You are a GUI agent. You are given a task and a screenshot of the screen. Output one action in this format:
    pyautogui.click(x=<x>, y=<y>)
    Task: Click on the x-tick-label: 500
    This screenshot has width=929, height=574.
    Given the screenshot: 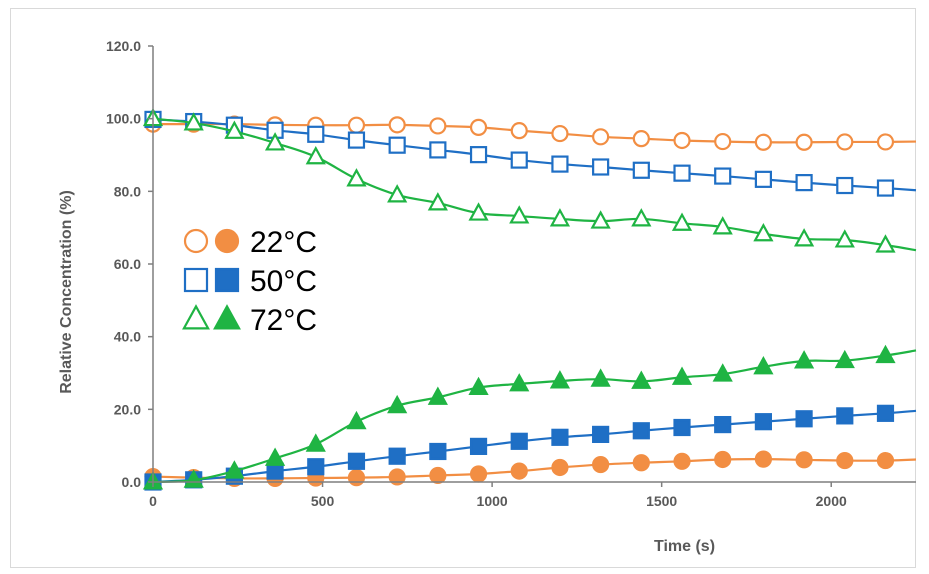 What is the action you would take?
    pyautogui.click(x=323, y=501)
    